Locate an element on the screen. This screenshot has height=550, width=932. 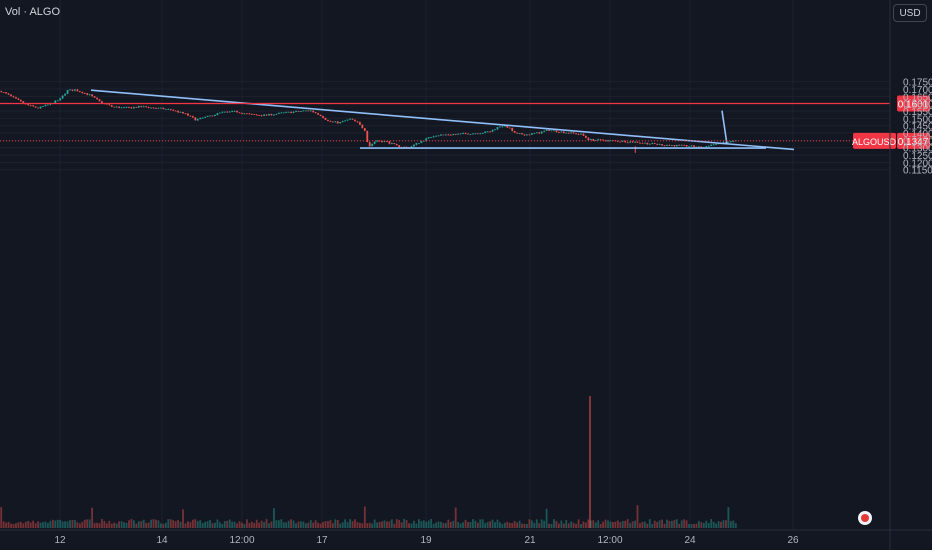
volume-indicator-label: Vol · ALGO is located at coordinates (33, 12).